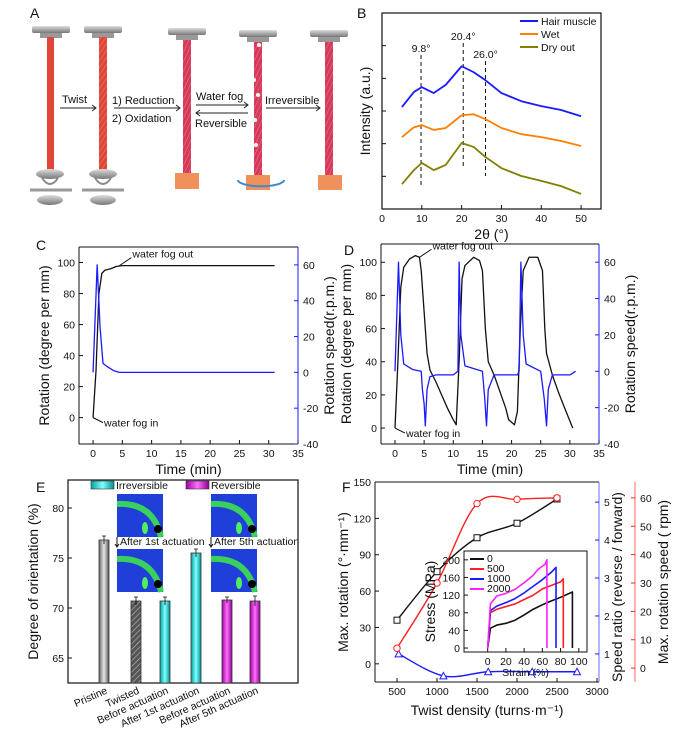  I want to click on process-arrows, so click(190, 109).